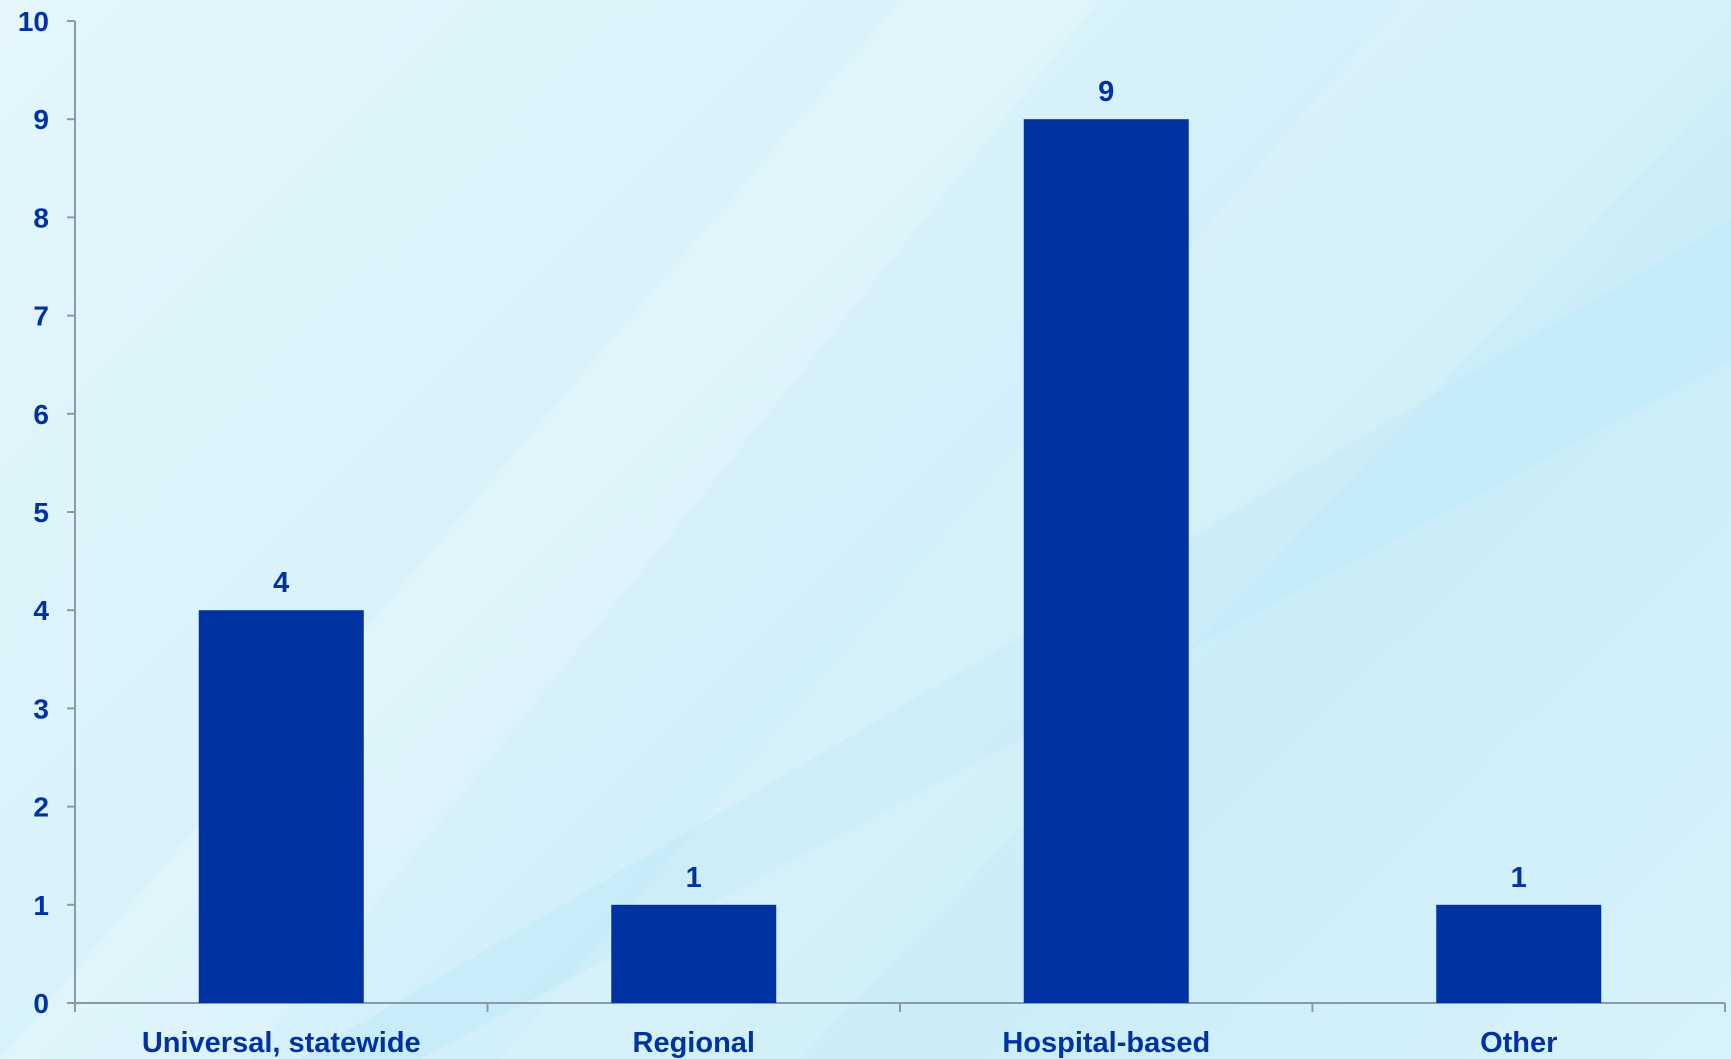 This screenshot has height=1059, width=1731. Describe the element at coordinates (1518, 1043) in the screenshot. I see `x-category-label: Other` at that location.